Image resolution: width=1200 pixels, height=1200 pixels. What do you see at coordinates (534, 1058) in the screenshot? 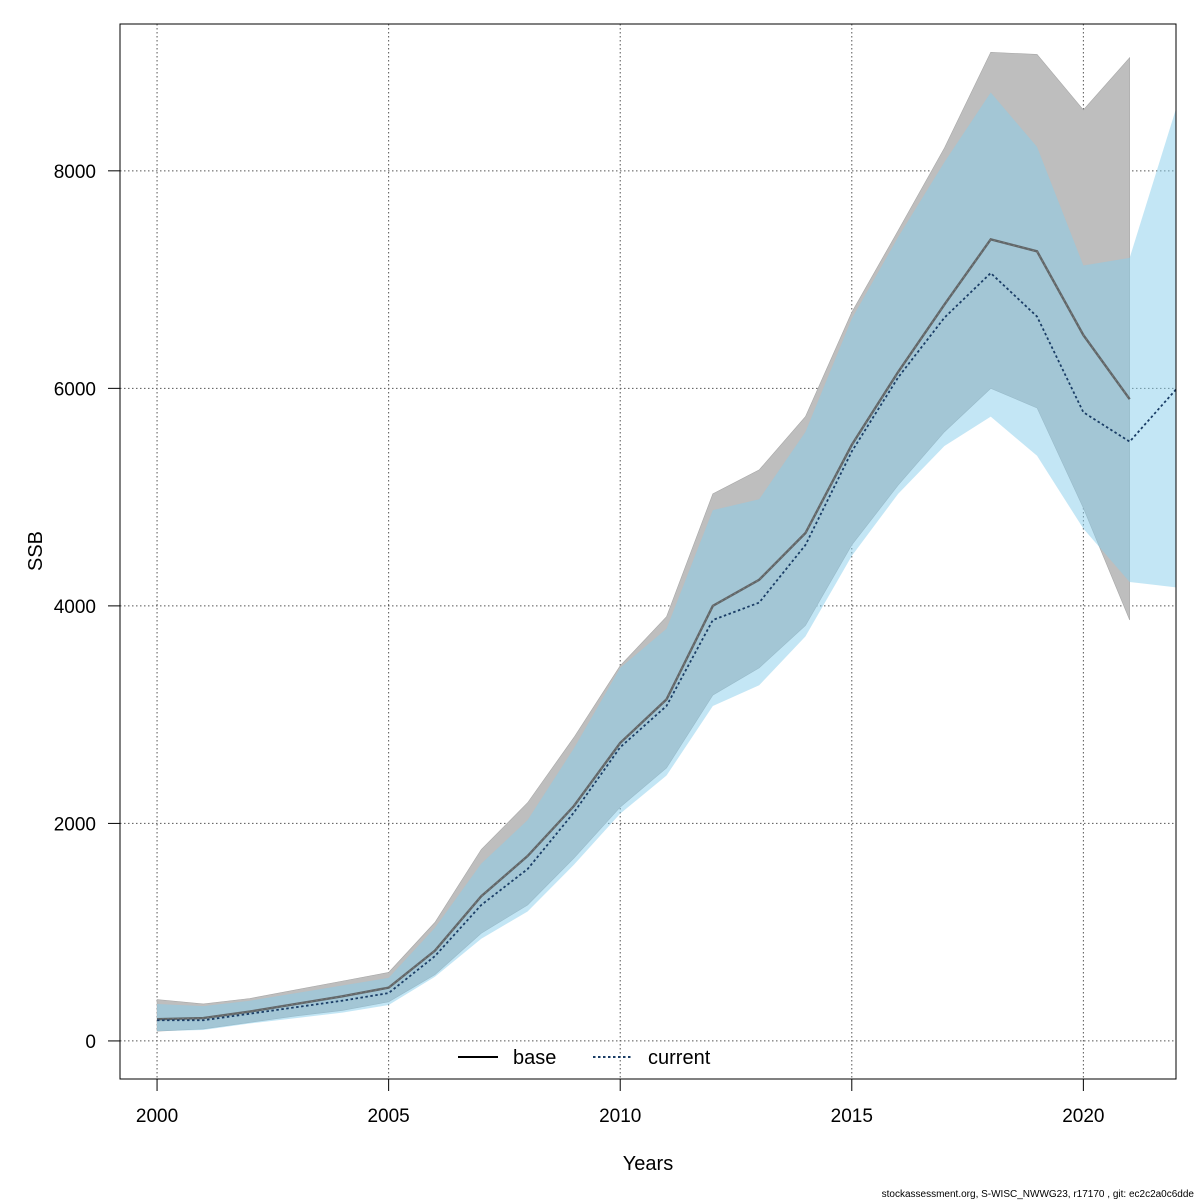
I see `legend-label-base: base` at bounding box center [534, 1058].